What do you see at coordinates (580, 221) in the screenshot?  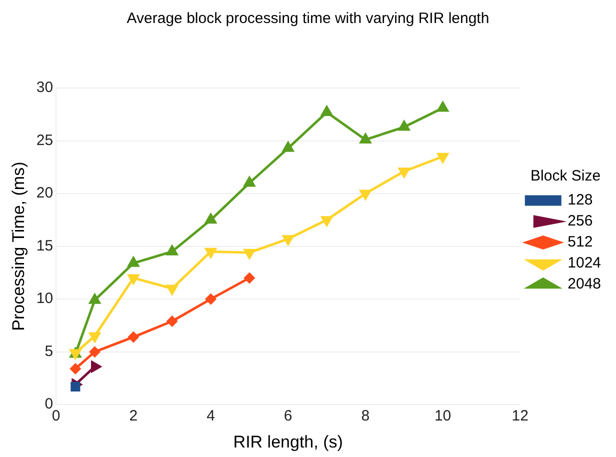 I see `legend-label: 256` at bounding box center [580, 221].